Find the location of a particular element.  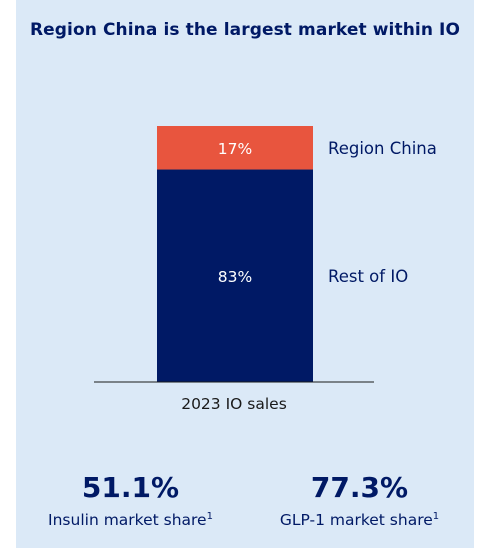

glp1-share-value: 77.3% is located at coordinates (359, 487).